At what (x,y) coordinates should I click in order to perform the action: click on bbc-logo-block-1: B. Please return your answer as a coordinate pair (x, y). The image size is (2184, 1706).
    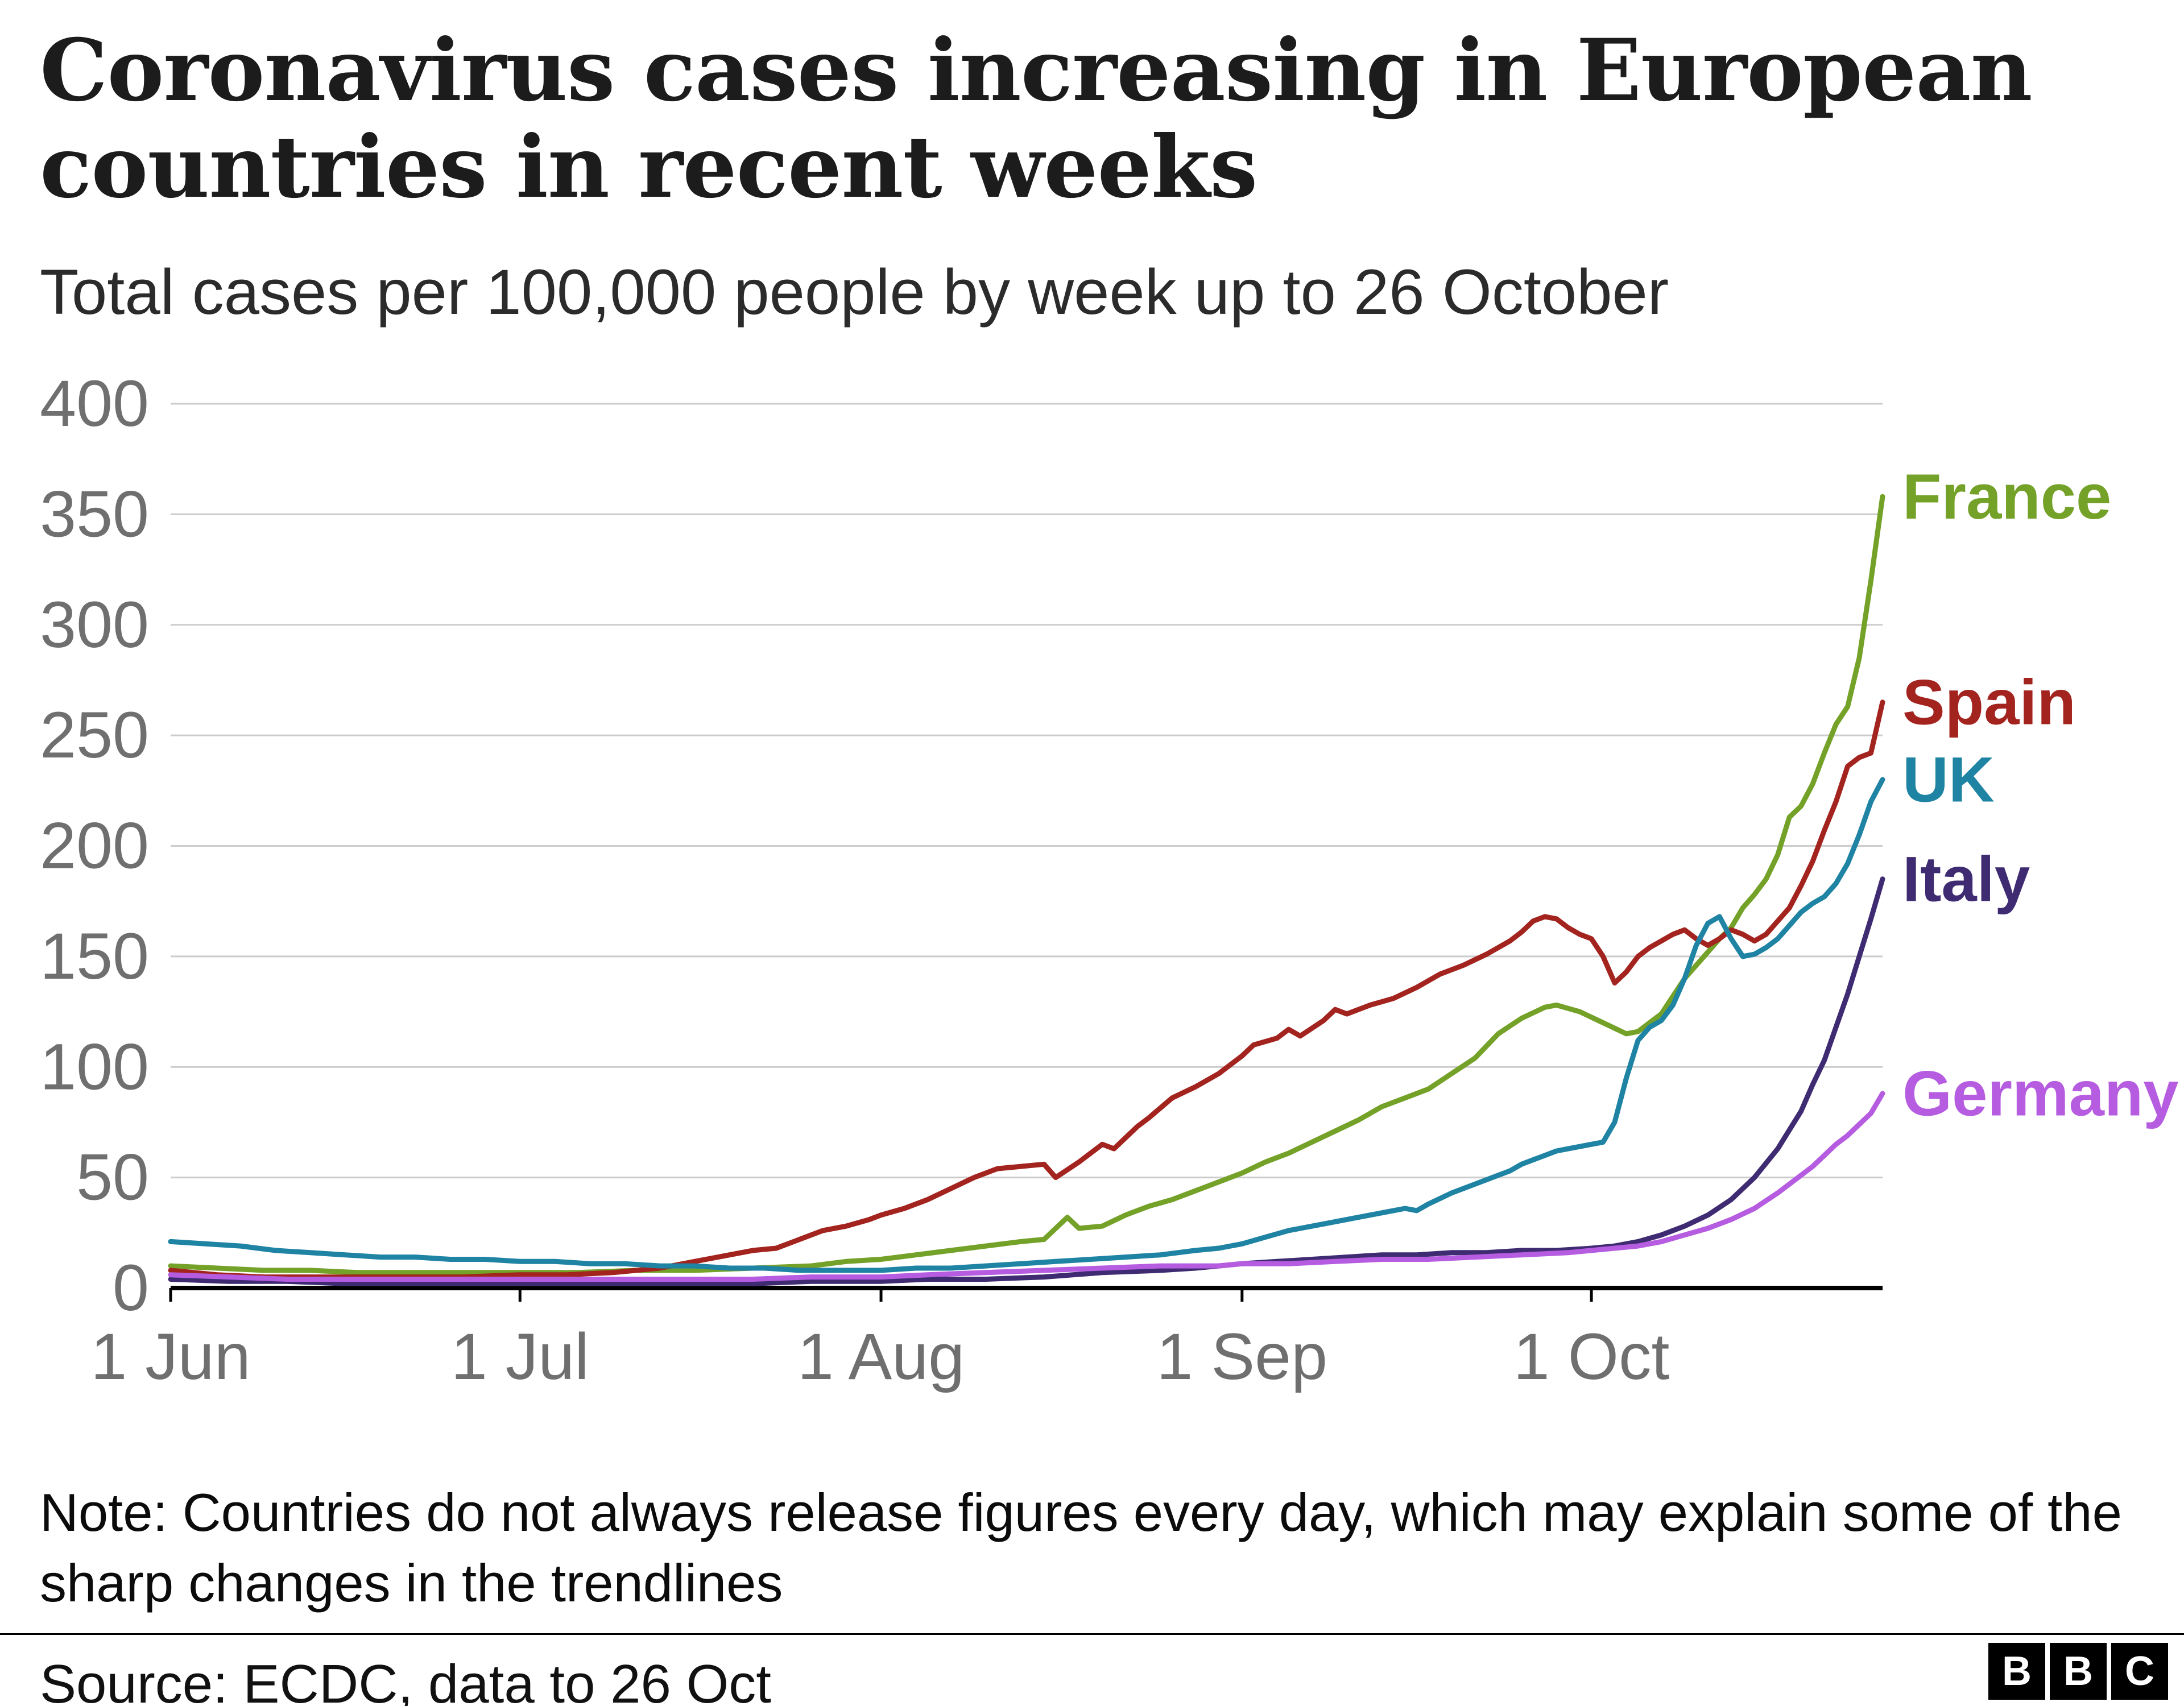
    Looking at the image, I should click on (2016, 1671).